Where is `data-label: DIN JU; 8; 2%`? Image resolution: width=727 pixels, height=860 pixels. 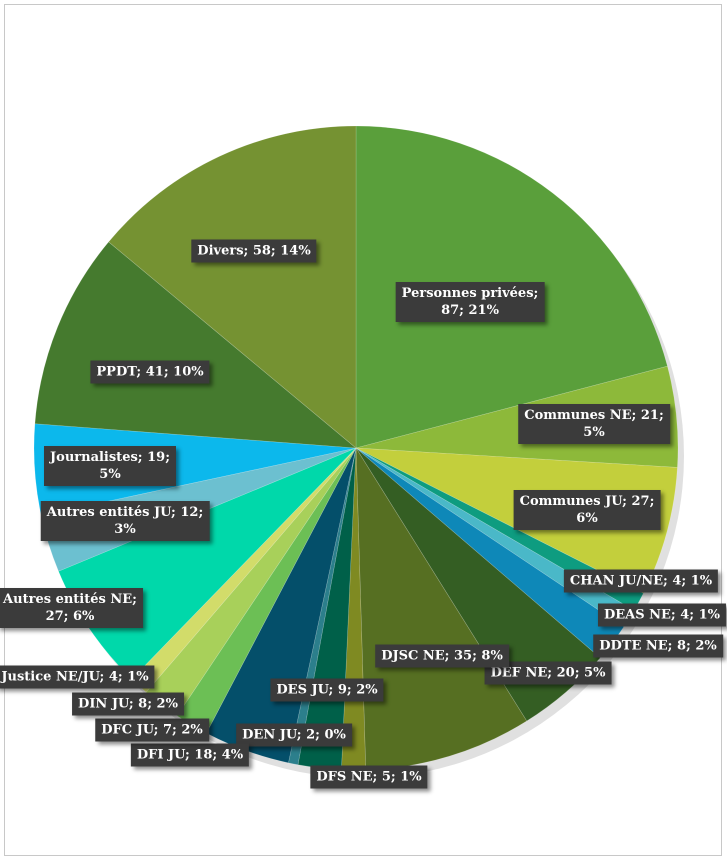 data-label: DIN JU; 8; 2% is located at coordinates (128, 704).